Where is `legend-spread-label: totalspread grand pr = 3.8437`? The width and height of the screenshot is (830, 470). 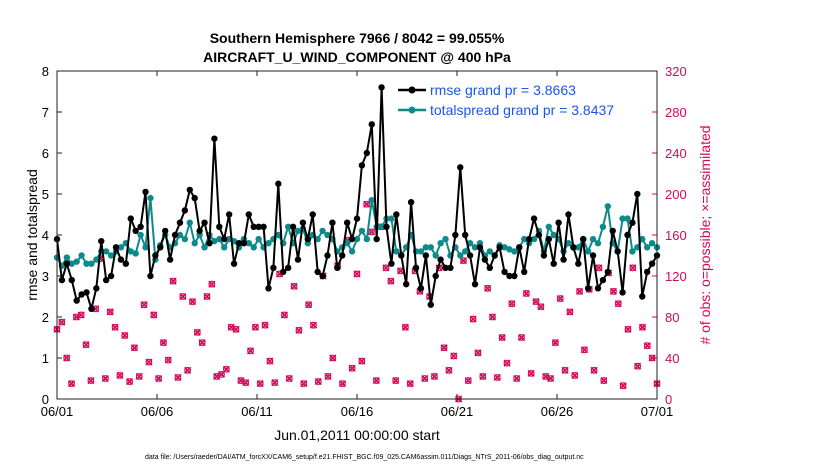 legend-spread-label: totalspread grand pr = 3.8437 is located at coordinates (522, 110).